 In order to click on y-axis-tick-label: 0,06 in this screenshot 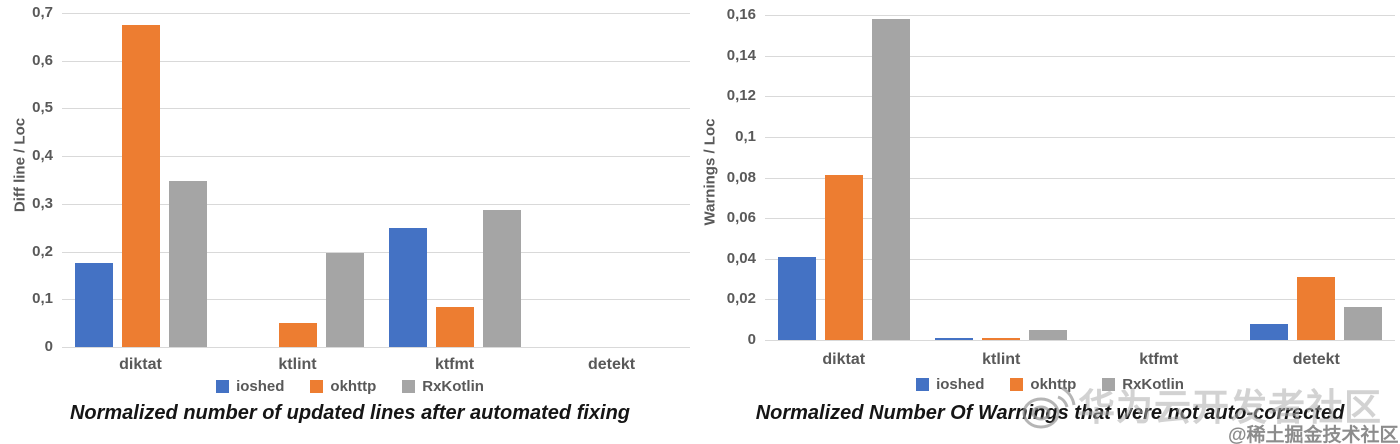, I will do `click(741, 218)`.